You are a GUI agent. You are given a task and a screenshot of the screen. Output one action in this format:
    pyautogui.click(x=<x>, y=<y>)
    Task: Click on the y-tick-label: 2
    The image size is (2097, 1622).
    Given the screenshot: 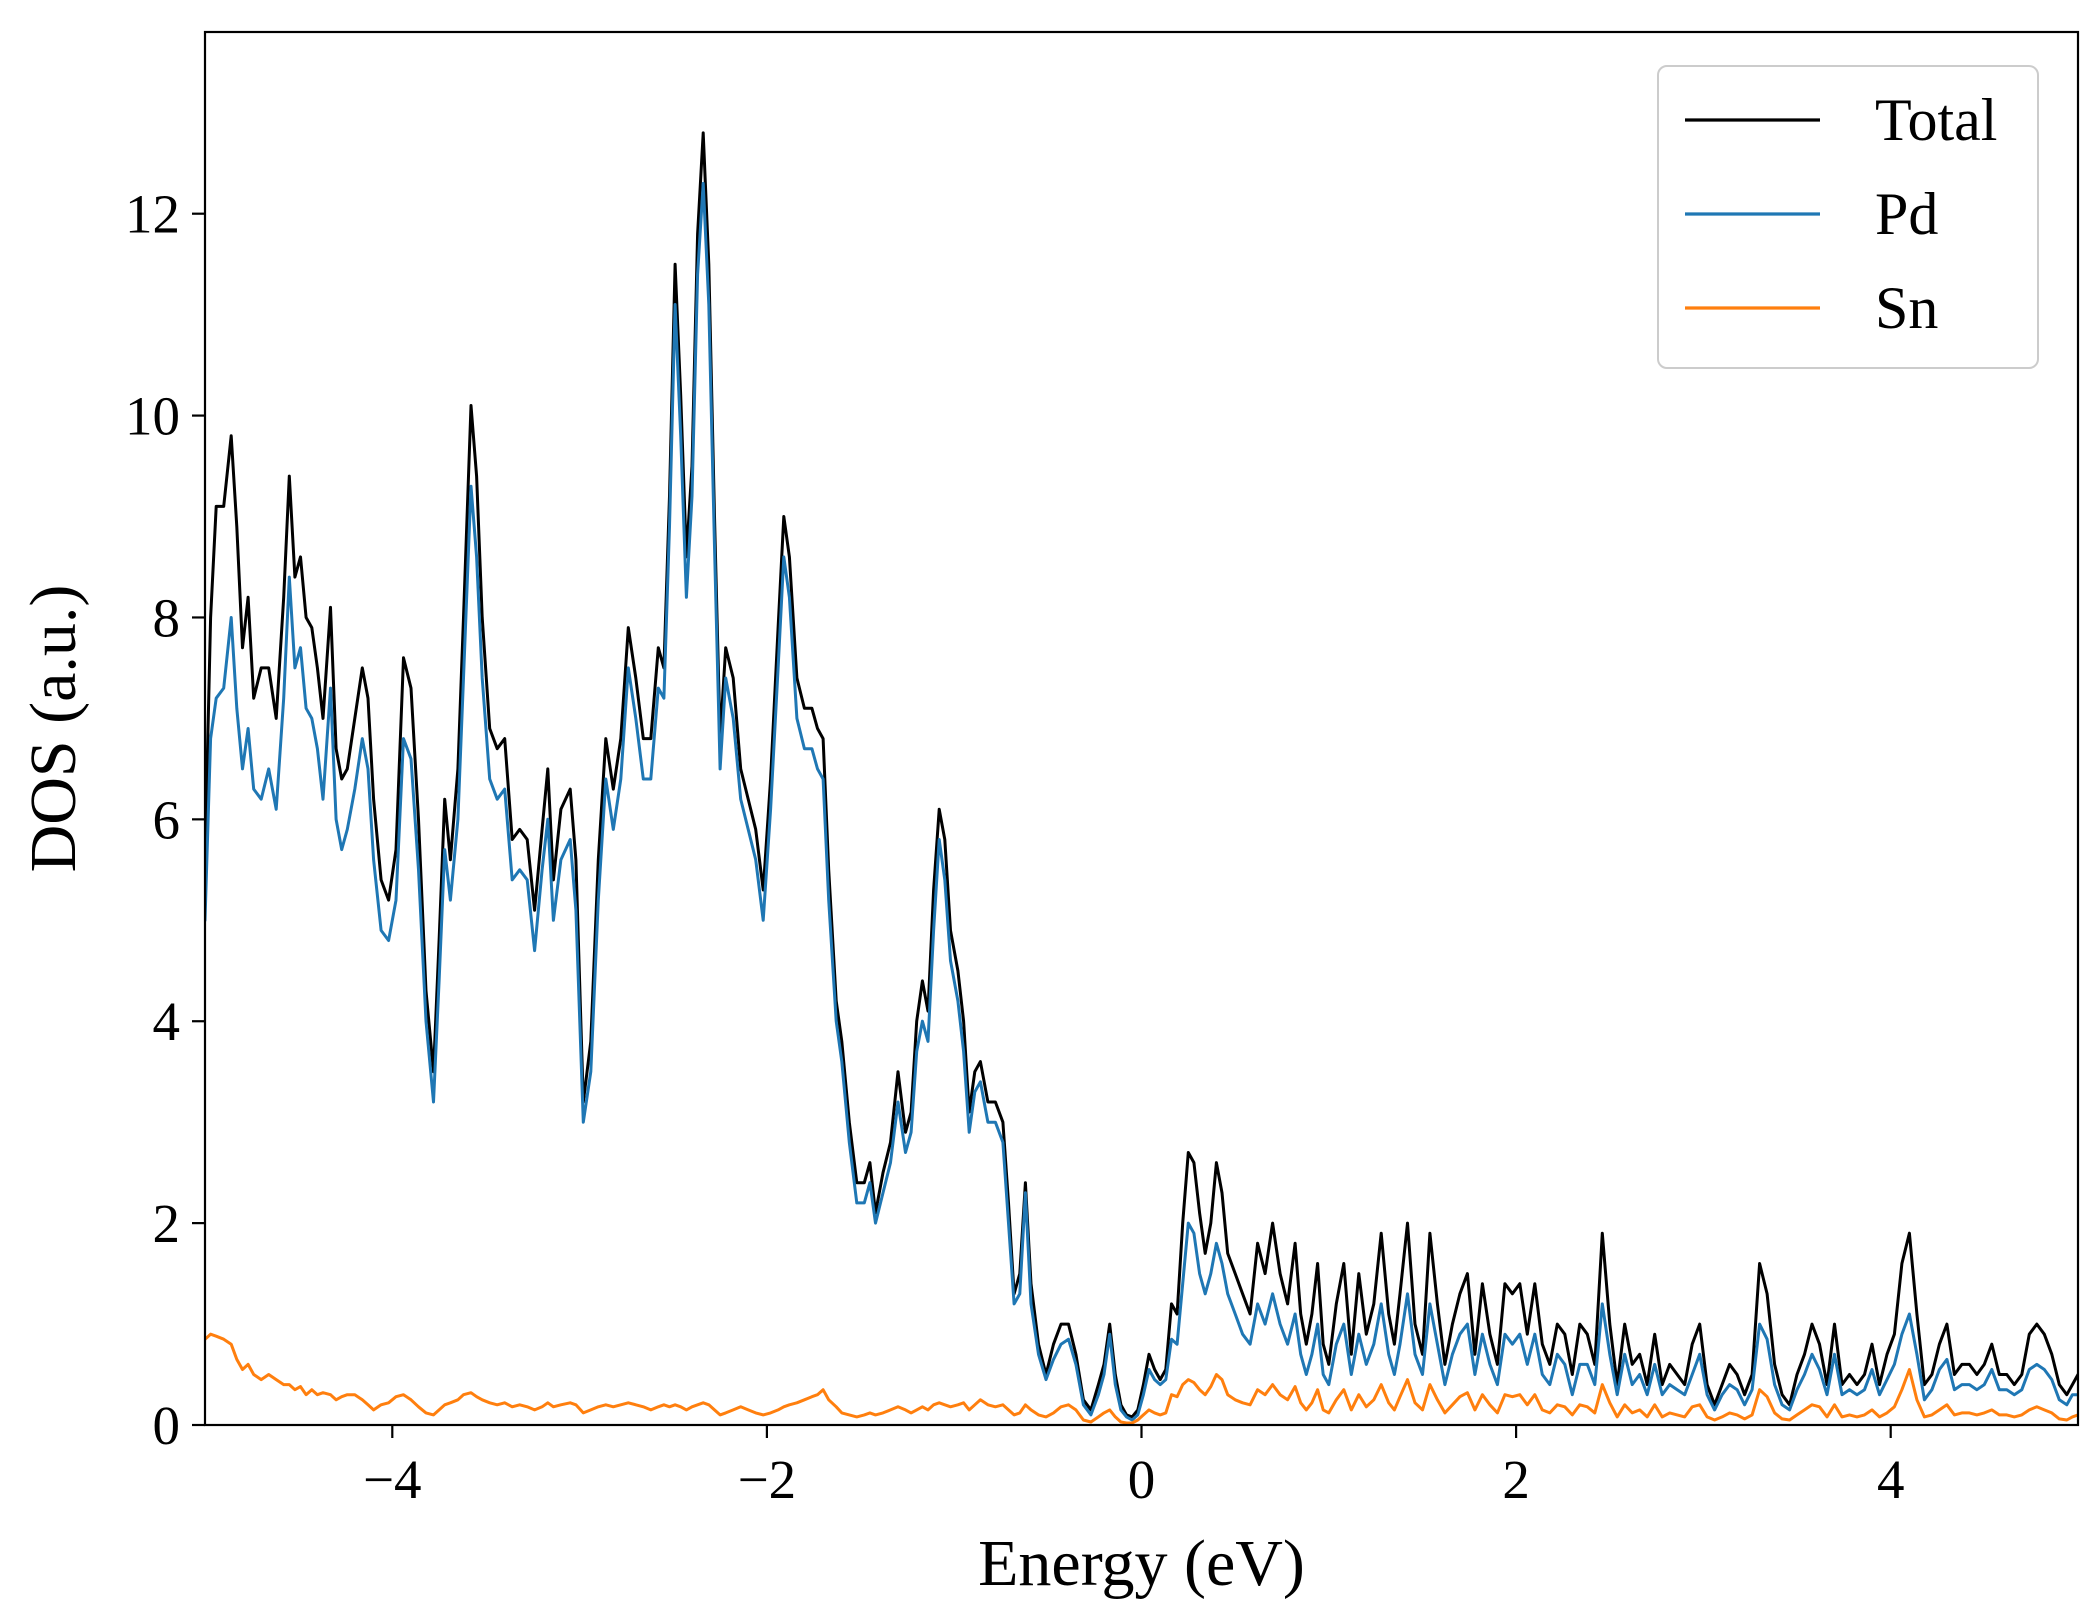 What is the action you would take?
    pyautogui.click(x=167, y=1223)
    